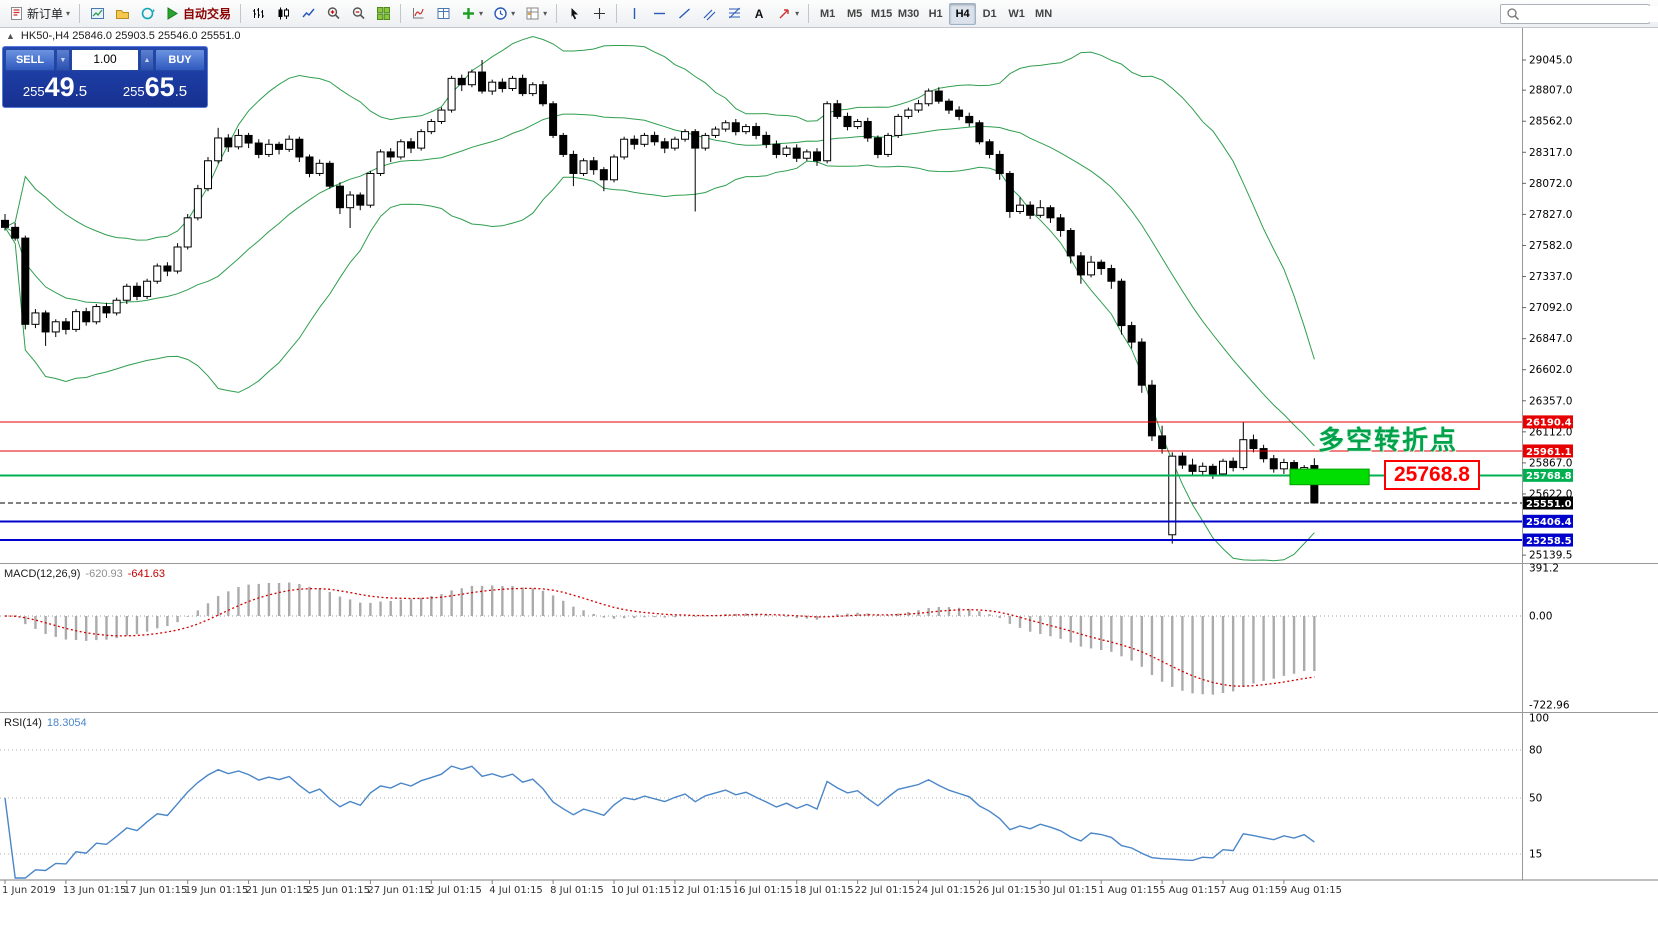 The image size is (1658, 950). What do you see at coordinates (516, 890) in the screenshot?
I see `svg-text: 4 Jul 01:15` at bounding box center [516, 890].